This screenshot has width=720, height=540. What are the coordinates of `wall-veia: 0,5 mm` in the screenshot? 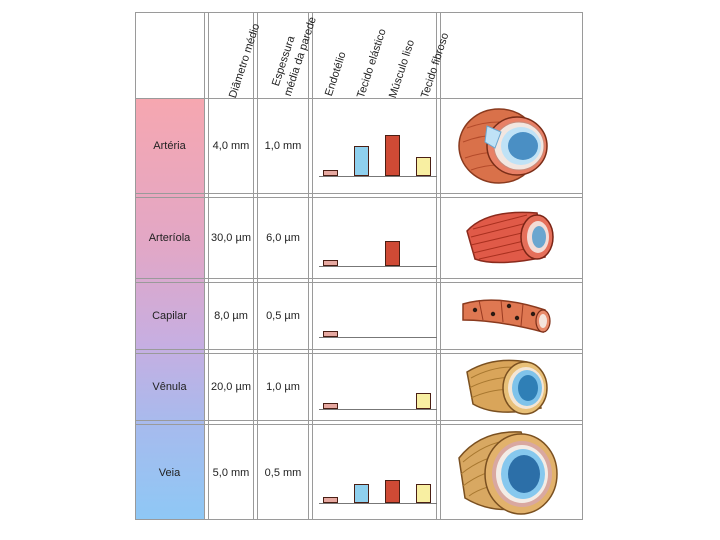 It's located at (283, 472).